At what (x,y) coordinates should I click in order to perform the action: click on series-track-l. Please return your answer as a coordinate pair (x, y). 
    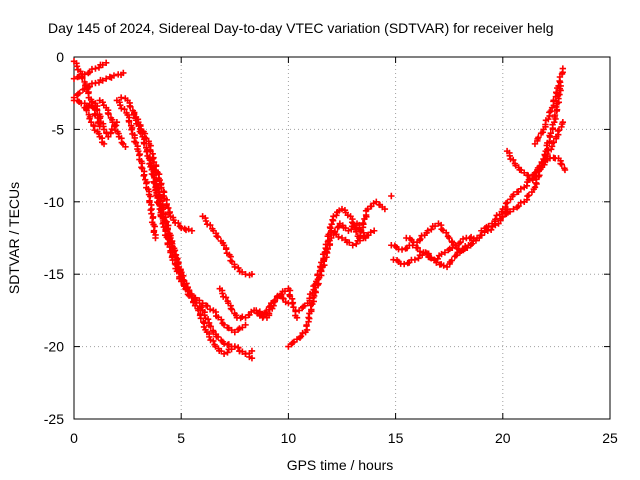
    Looking at the image, I should click on (227, 246).